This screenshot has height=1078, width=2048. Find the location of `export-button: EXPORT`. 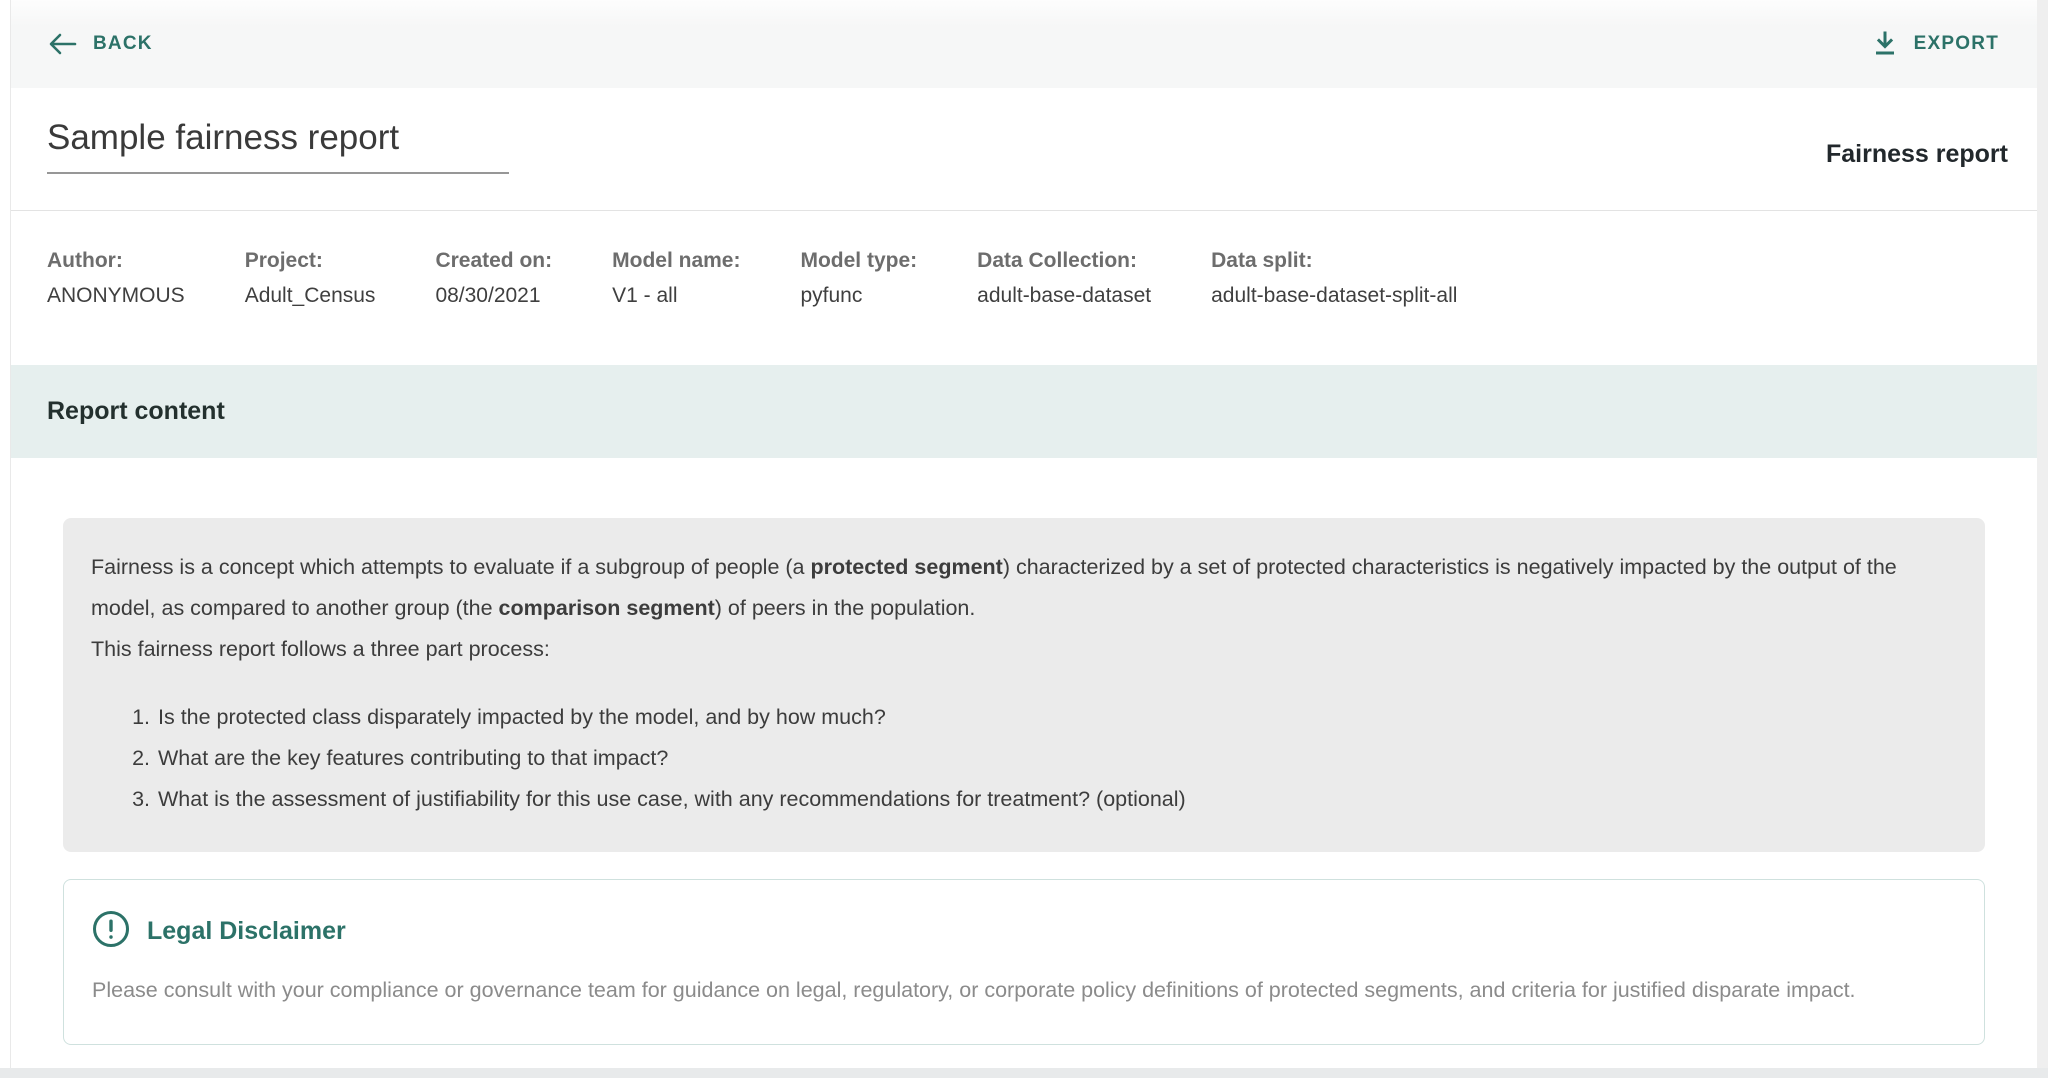

export-button: EXPORT is located at coordinates (1935, 44).